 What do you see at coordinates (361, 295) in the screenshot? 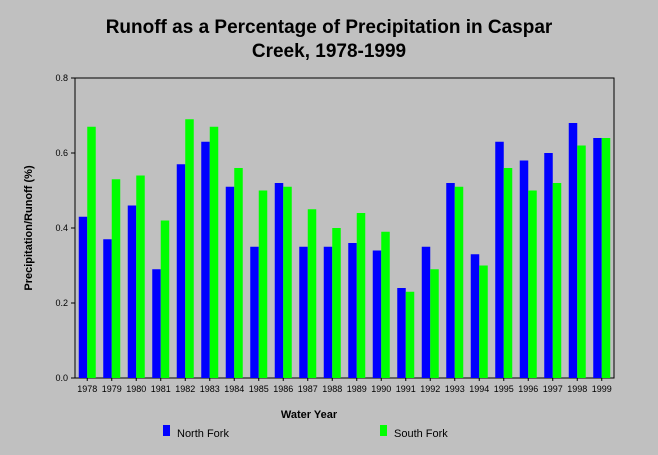
I see `bar-south-fork-1989` at bounding box center [361, 295].